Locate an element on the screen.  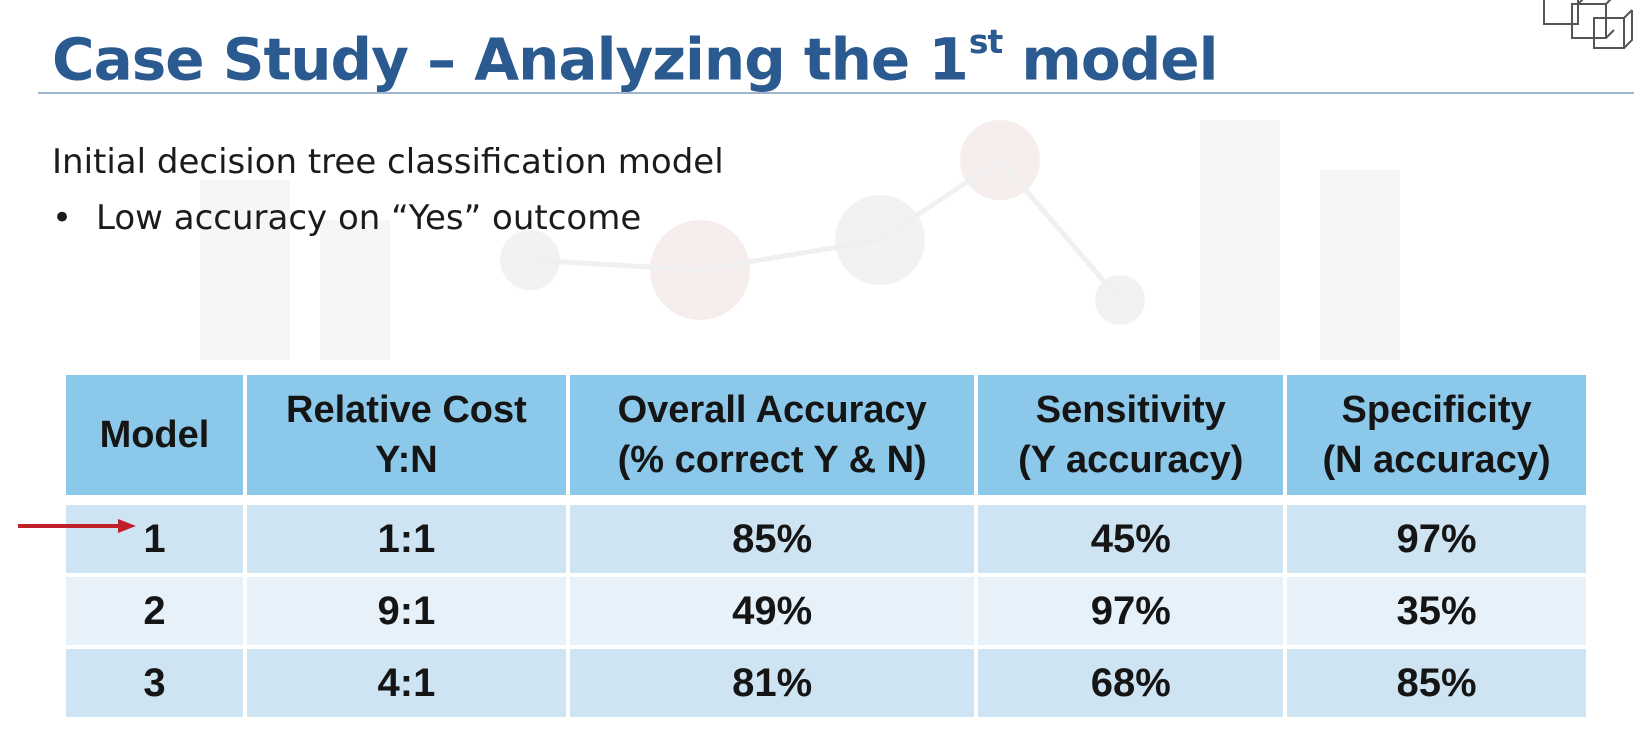
table-row: 3 4:1 81% 68% 85% is located at coordinates (826, 684).